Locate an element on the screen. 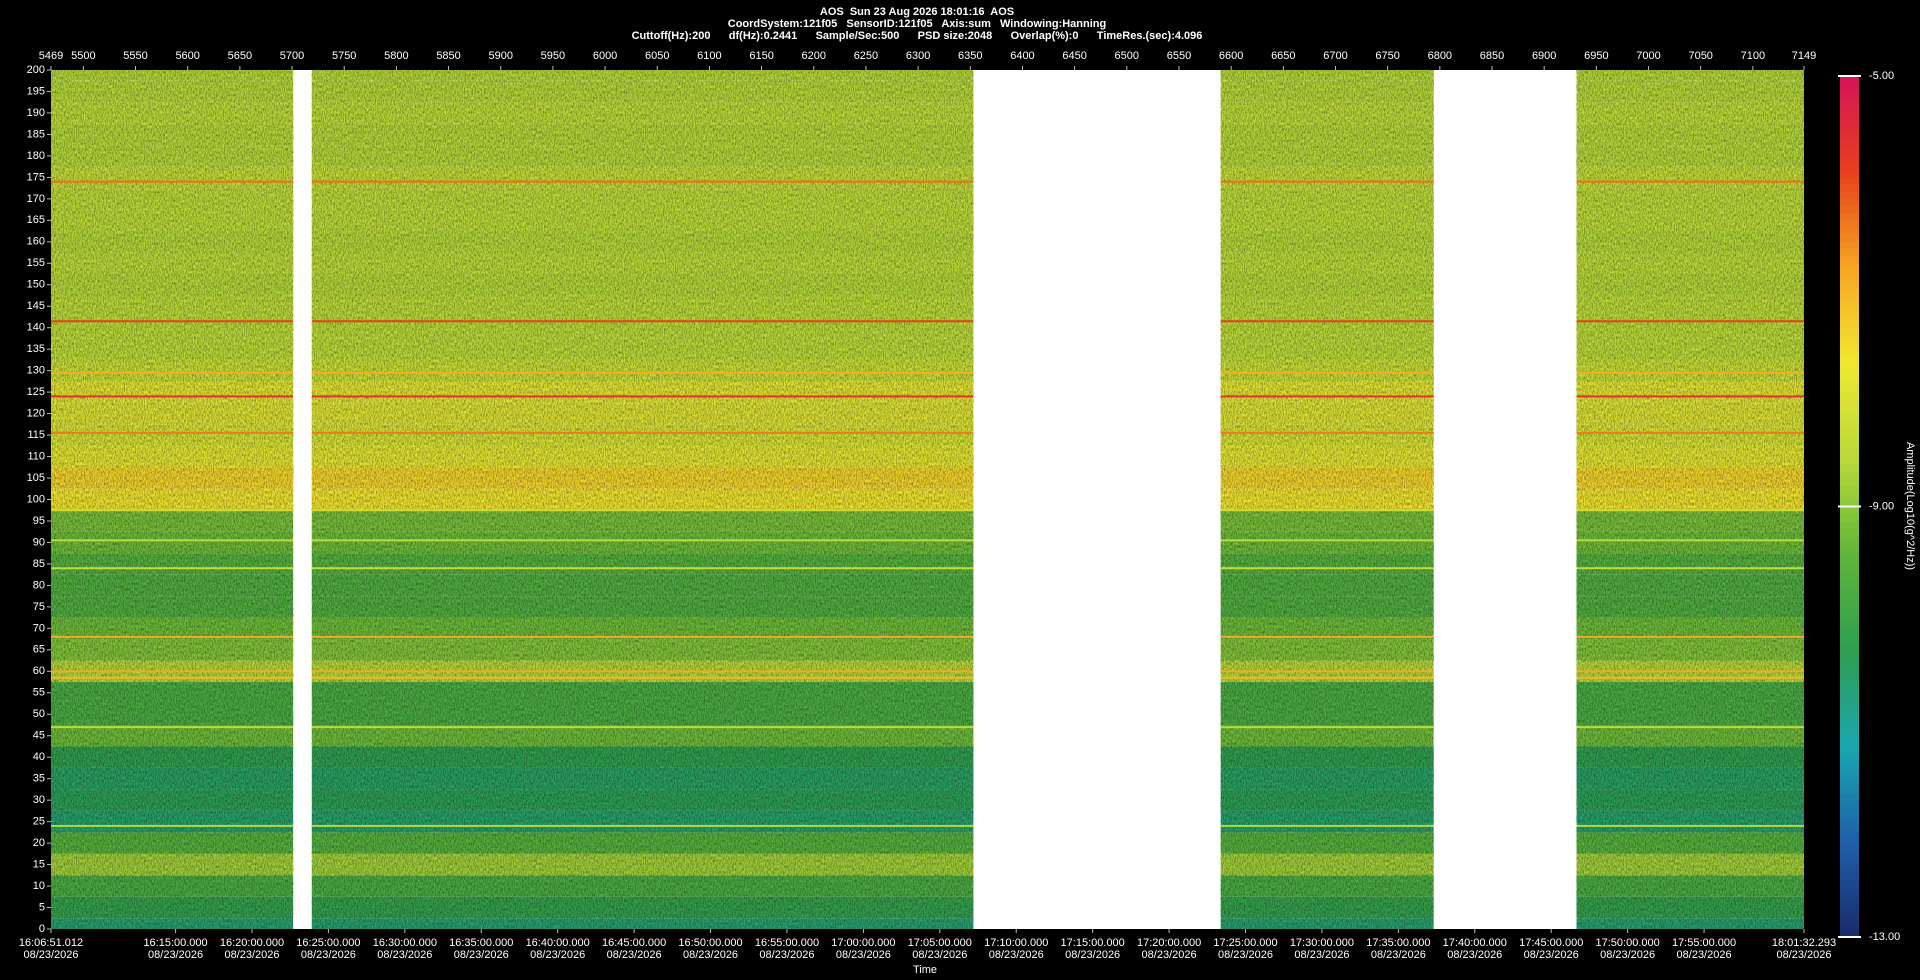  y-tick-label: 10 is located at coordinates (39, 886).